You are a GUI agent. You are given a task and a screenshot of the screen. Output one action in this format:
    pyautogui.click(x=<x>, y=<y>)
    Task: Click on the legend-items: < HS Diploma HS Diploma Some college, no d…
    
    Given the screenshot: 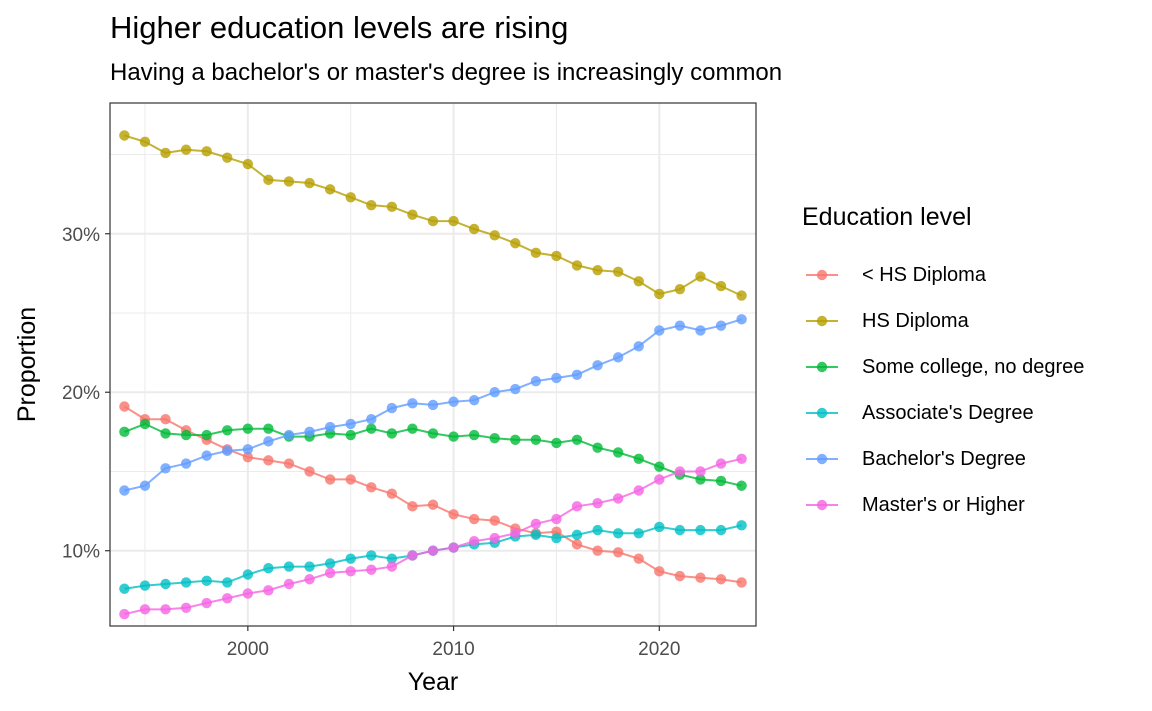 What is the action you would take?
    pyautogui.click(x=943, y=390)
    